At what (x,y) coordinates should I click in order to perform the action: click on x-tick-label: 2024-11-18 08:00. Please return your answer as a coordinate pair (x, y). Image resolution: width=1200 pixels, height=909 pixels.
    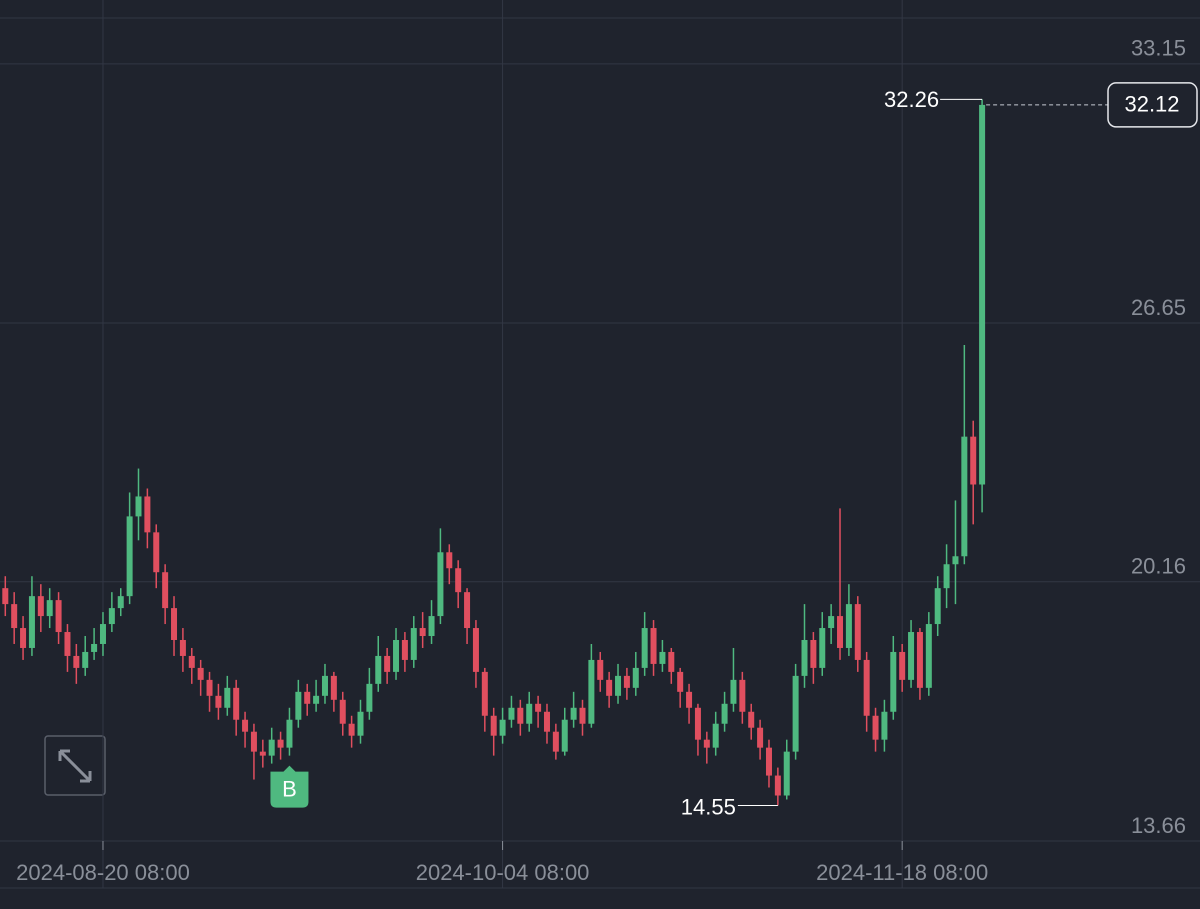
    Looking at the image, I should click on (902, 872).